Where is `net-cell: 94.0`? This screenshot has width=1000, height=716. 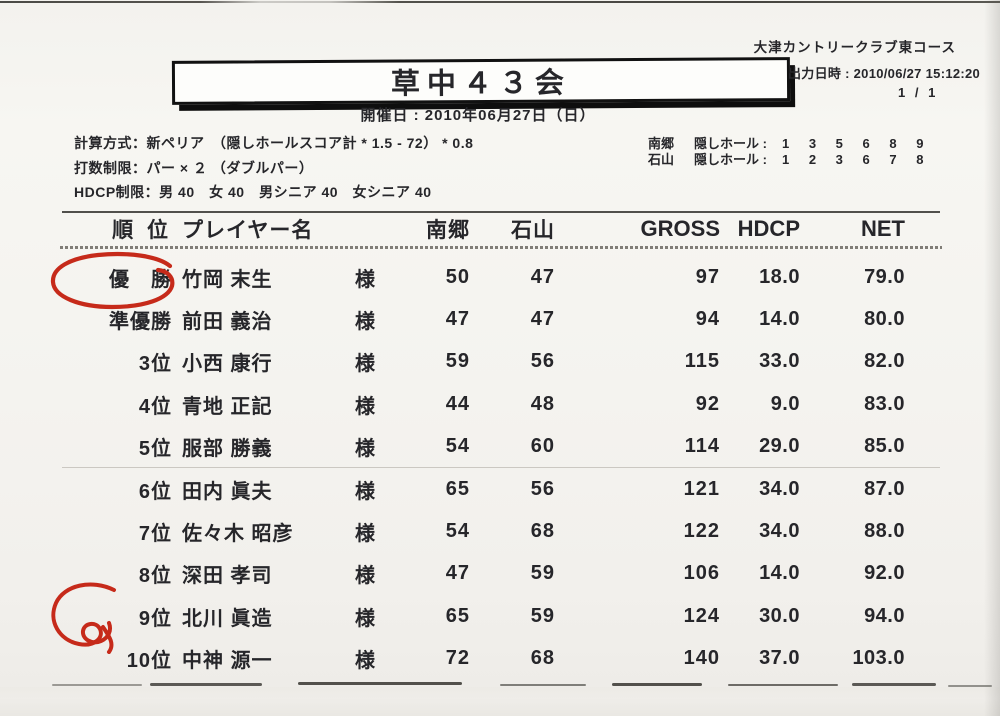 net-cell: 94.0 is located at coordinates (884, 615).